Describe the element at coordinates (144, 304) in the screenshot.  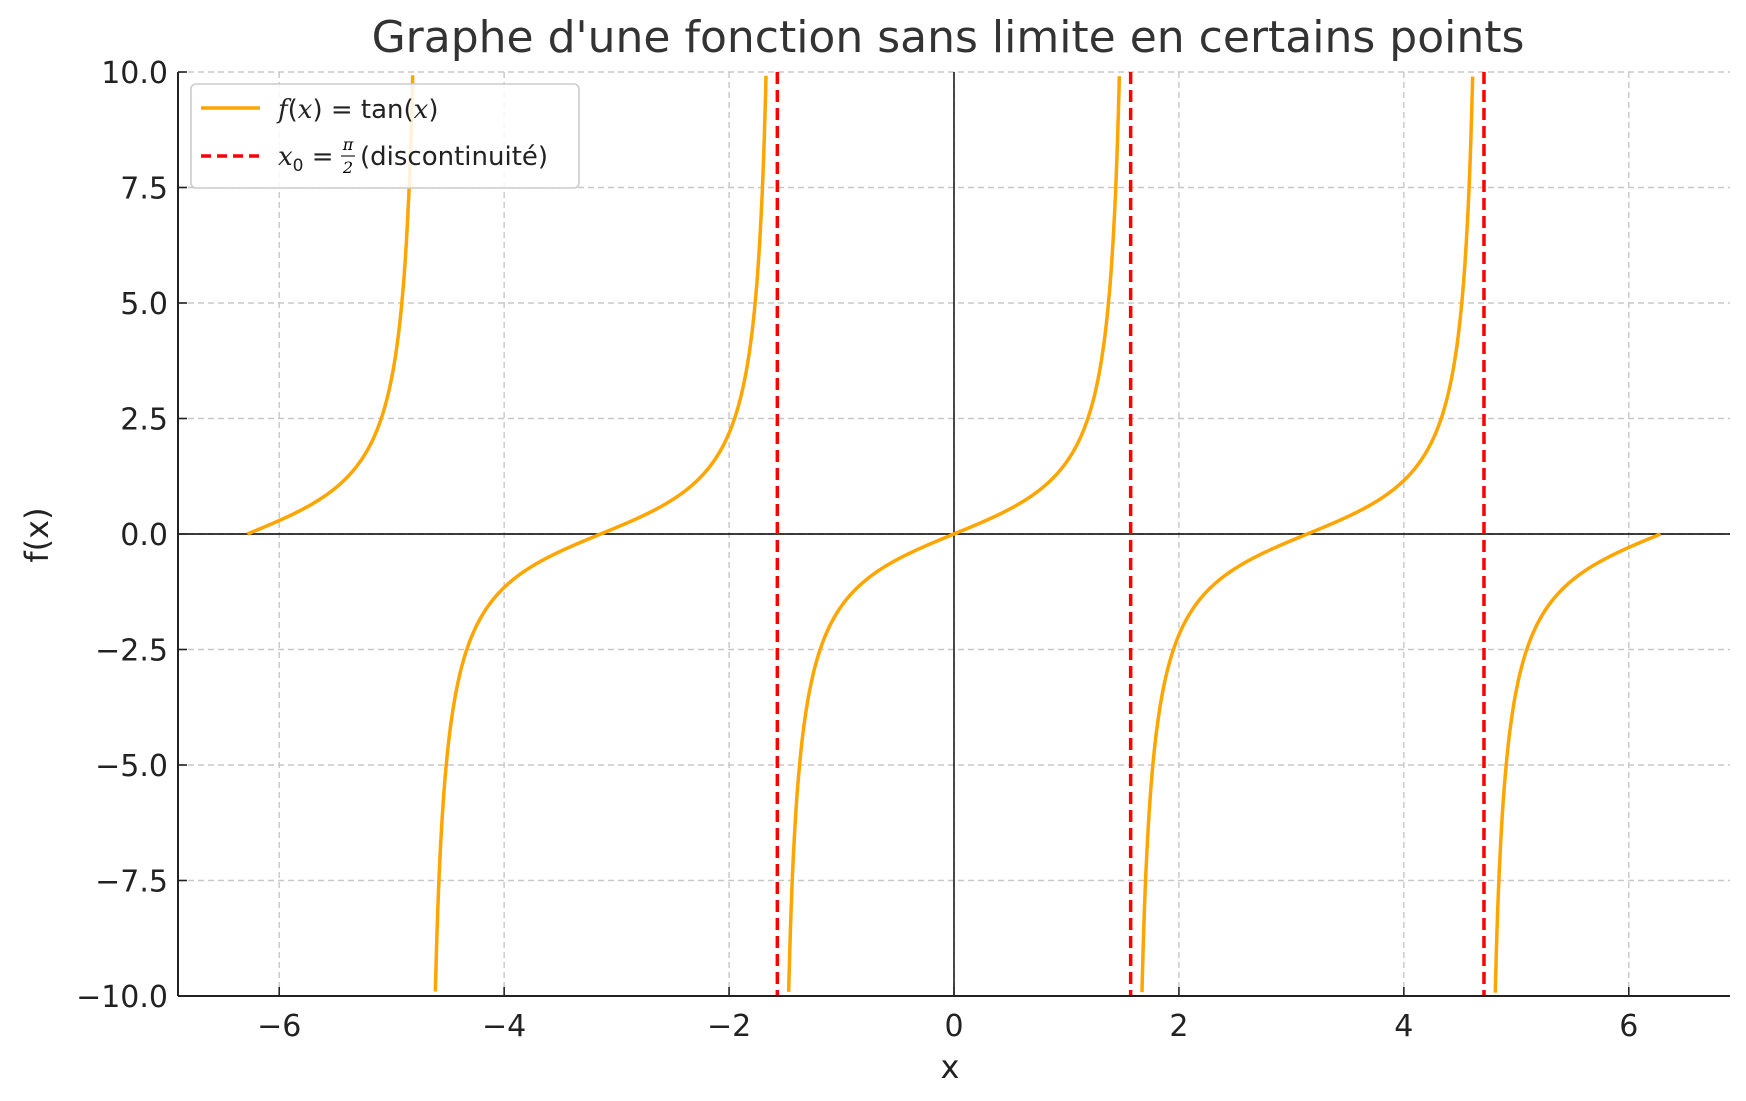
I see `y-tick-label: 5.0` at that location.